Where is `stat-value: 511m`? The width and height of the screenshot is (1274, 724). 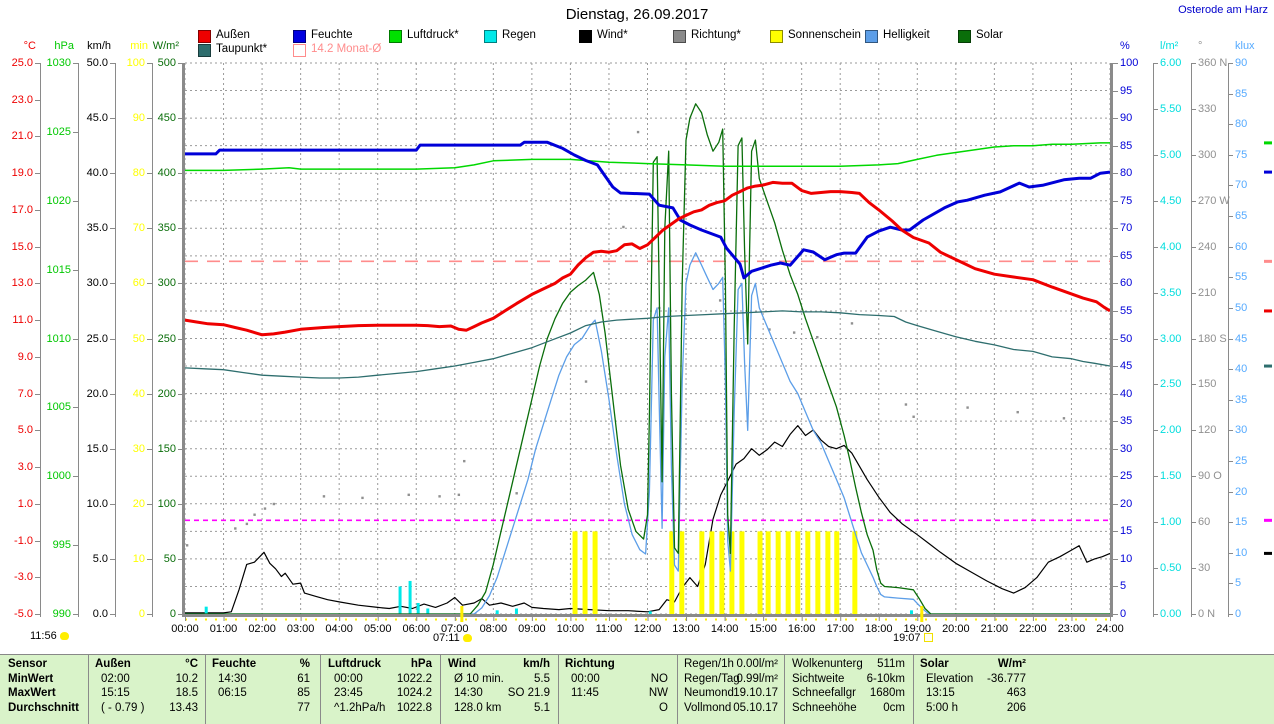
stat-value: 511m is located at coordinates (891, 664).